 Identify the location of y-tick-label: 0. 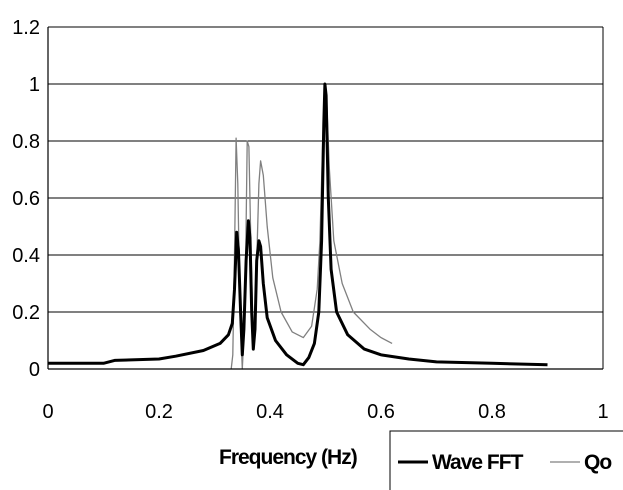
(34, 370).